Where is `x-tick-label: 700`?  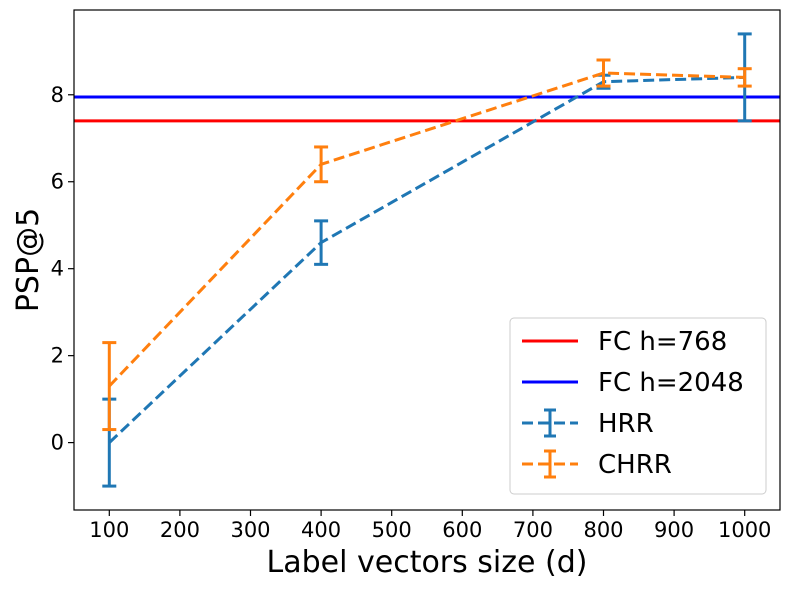 x-tick-label: 700 is located at coordinates (533, 530).